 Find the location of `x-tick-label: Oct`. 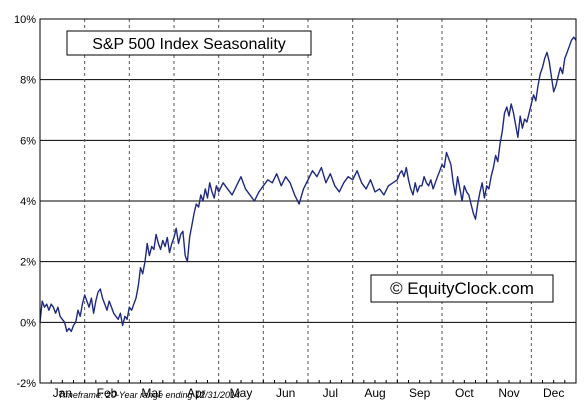

x-tick-label: Oct is located at coordinates (464, 393).